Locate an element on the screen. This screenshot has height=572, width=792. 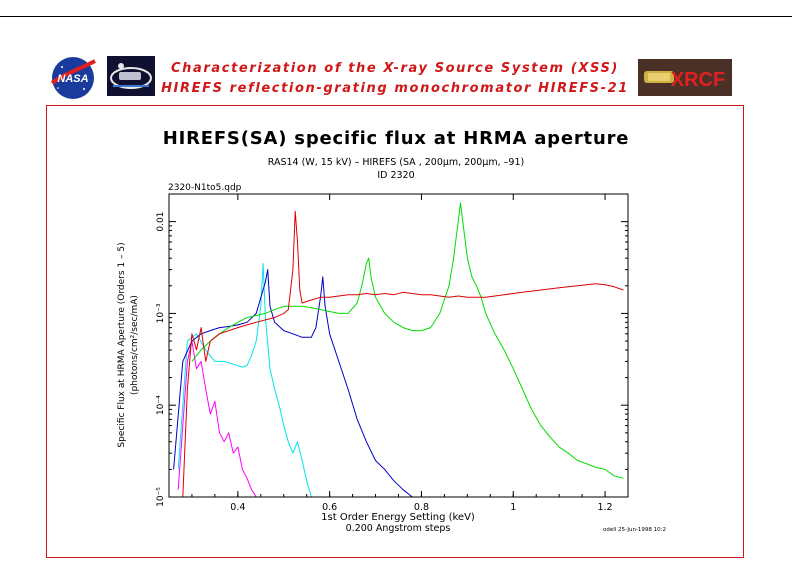
y-tick-label: 10⁻⁴ is located at coordinates (161, 405).